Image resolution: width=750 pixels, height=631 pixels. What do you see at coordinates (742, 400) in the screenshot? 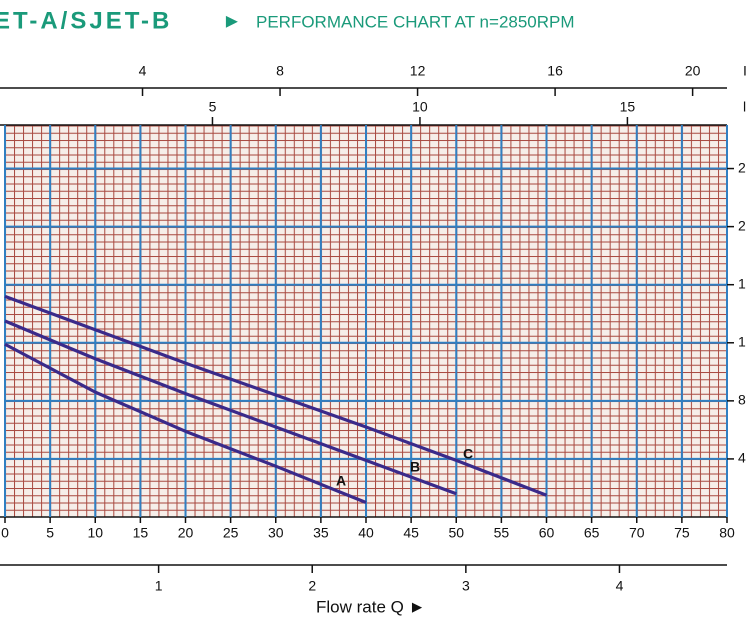
I see `y-tick-label: 8` at bounding box center [742, 400].